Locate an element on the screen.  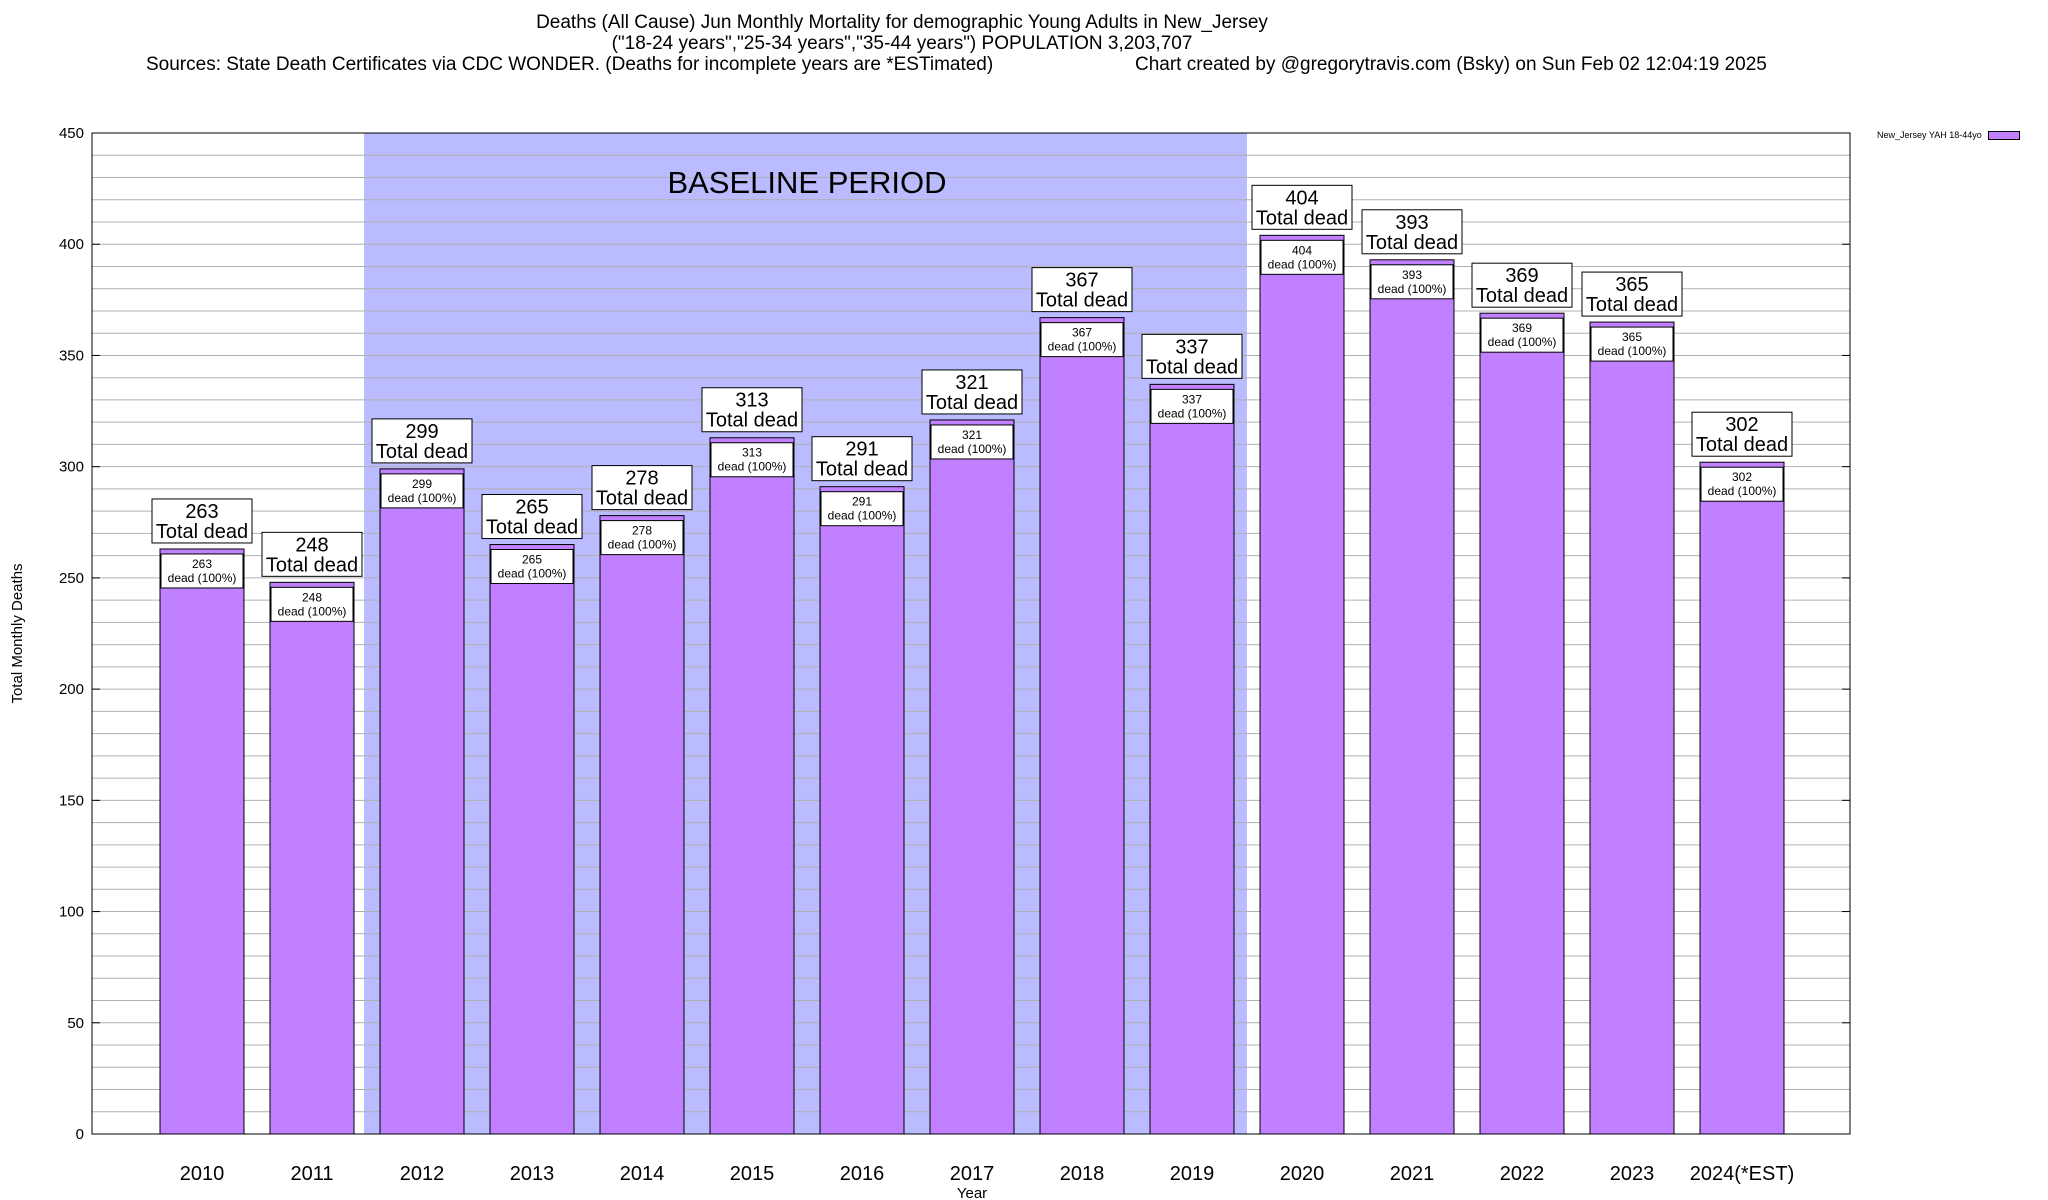
bar-top-value: 393 is located at coordinates (1411, 223).